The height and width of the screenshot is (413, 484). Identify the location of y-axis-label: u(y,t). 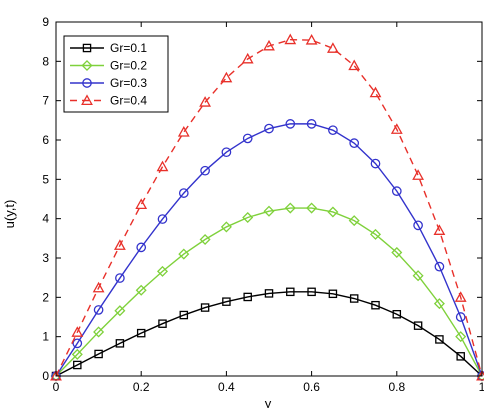
(9, 214).